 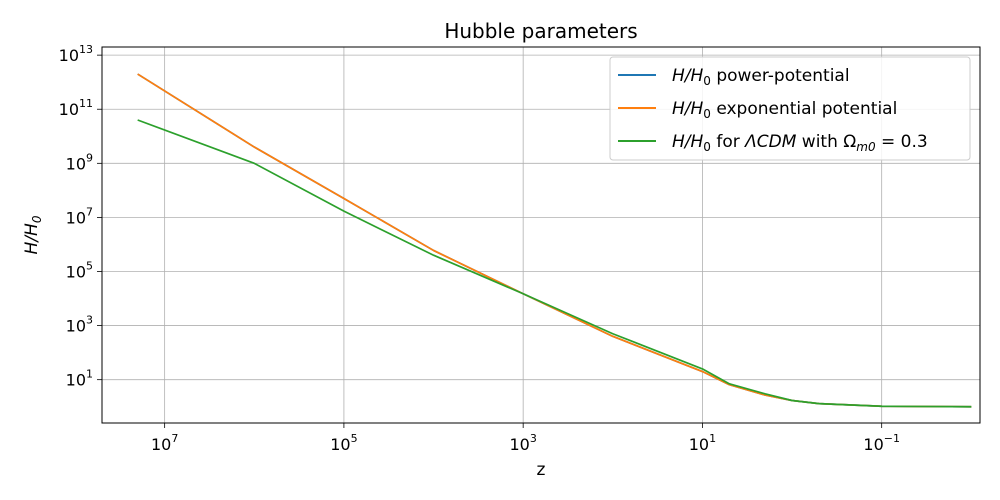 What do you see at coordinates (76, 54) in the screenshot?
I see `y-tick-label: 10¹³` at bounding box center [76, 54].